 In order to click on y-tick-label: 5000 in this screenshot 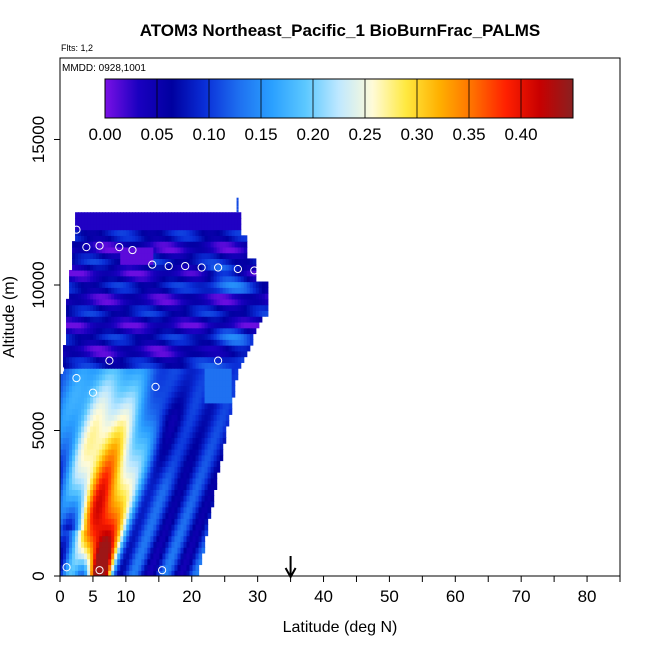, I will do `click(38, 431)`.